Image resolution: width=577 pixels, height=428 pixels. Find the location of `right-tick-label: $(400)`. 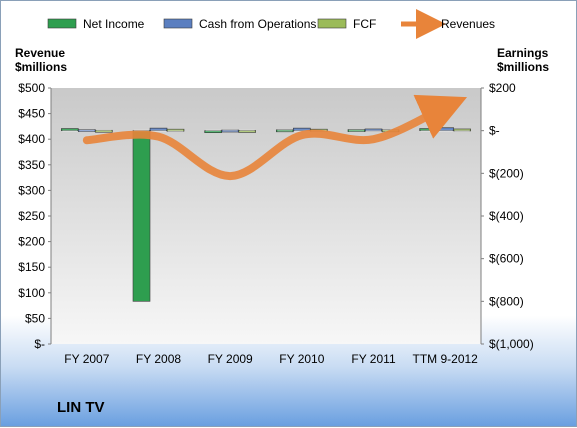

right-tick-label: $(400) is located at coordinates (506, 216).